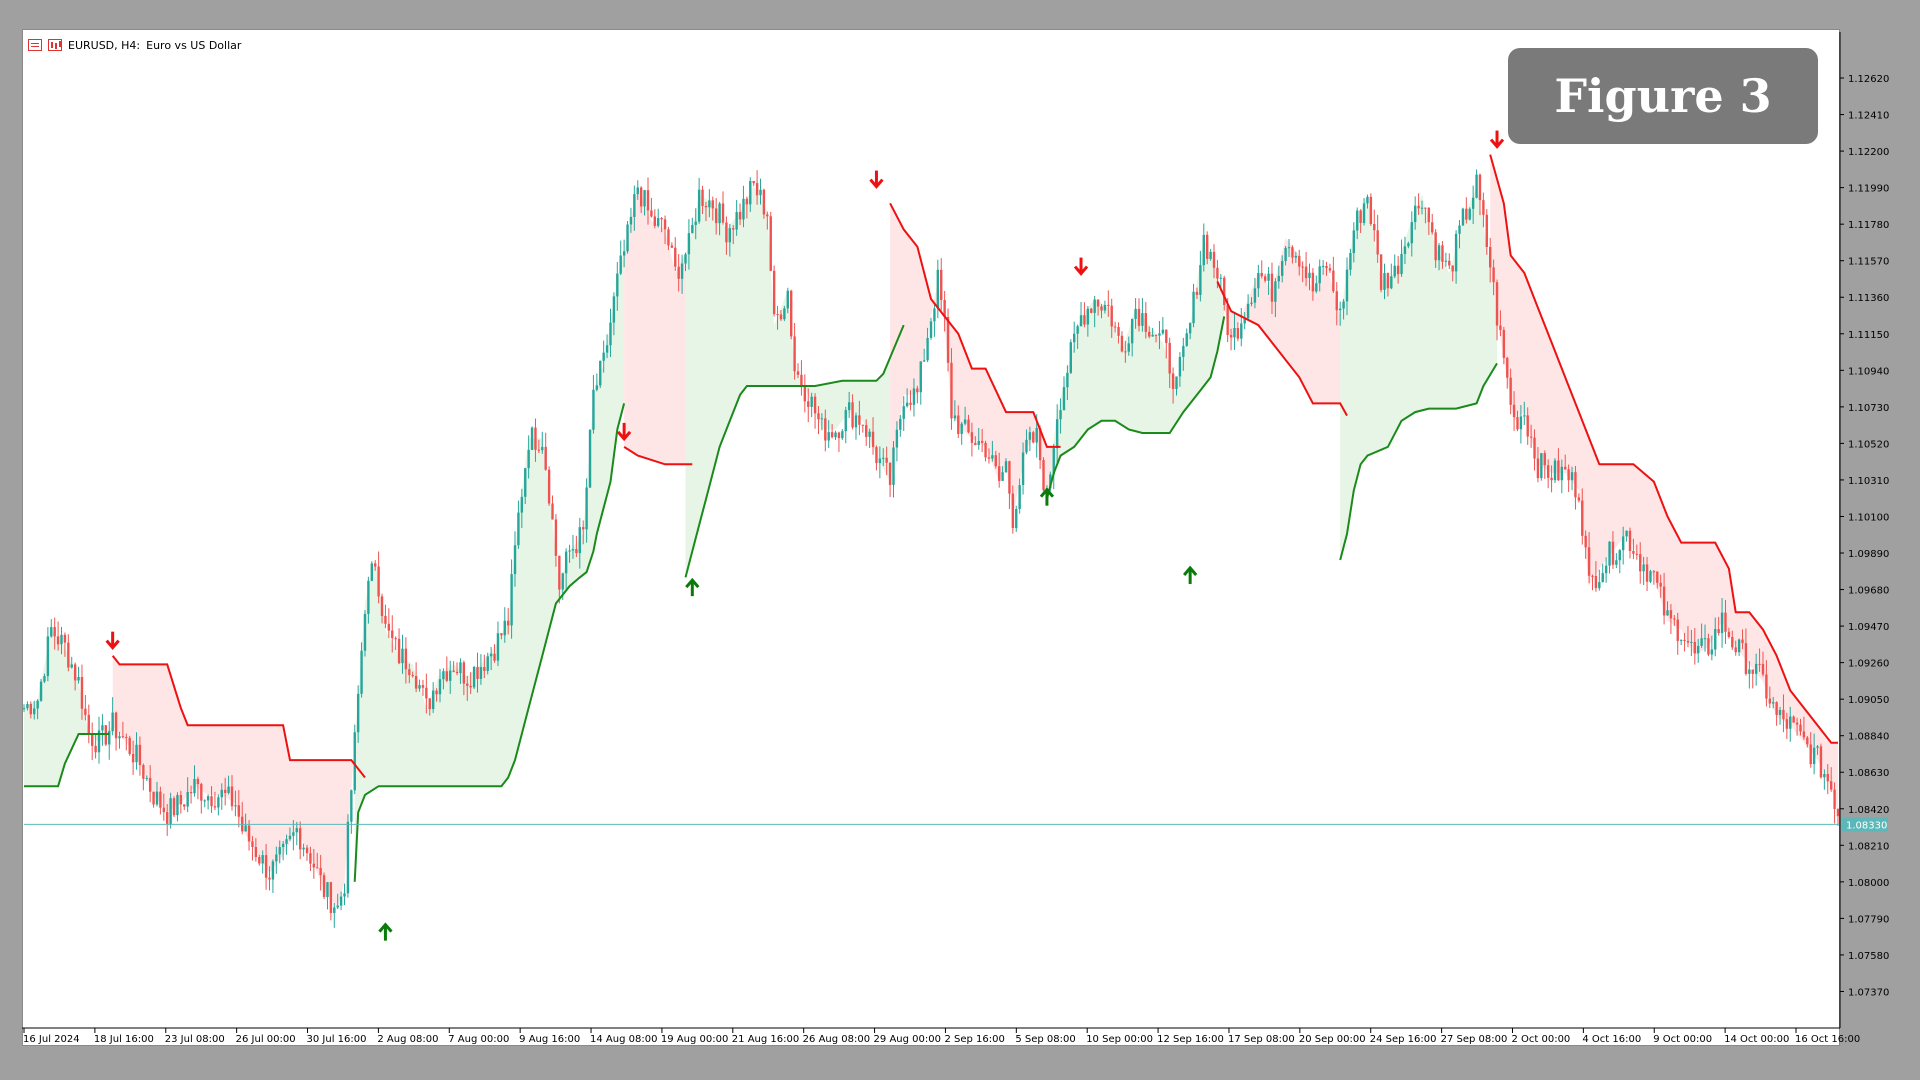  Describe the element at coordinates (1868, 444) in the screenshot. I see `y-tick-label: 1.10520` at that location.